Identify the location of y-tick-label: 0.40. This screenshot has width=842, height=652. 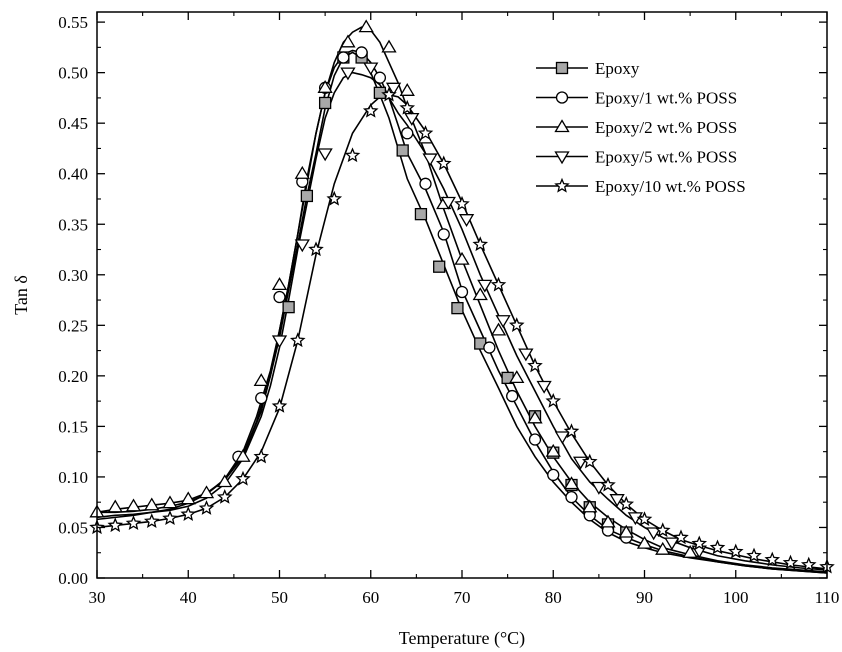
(73, 174).